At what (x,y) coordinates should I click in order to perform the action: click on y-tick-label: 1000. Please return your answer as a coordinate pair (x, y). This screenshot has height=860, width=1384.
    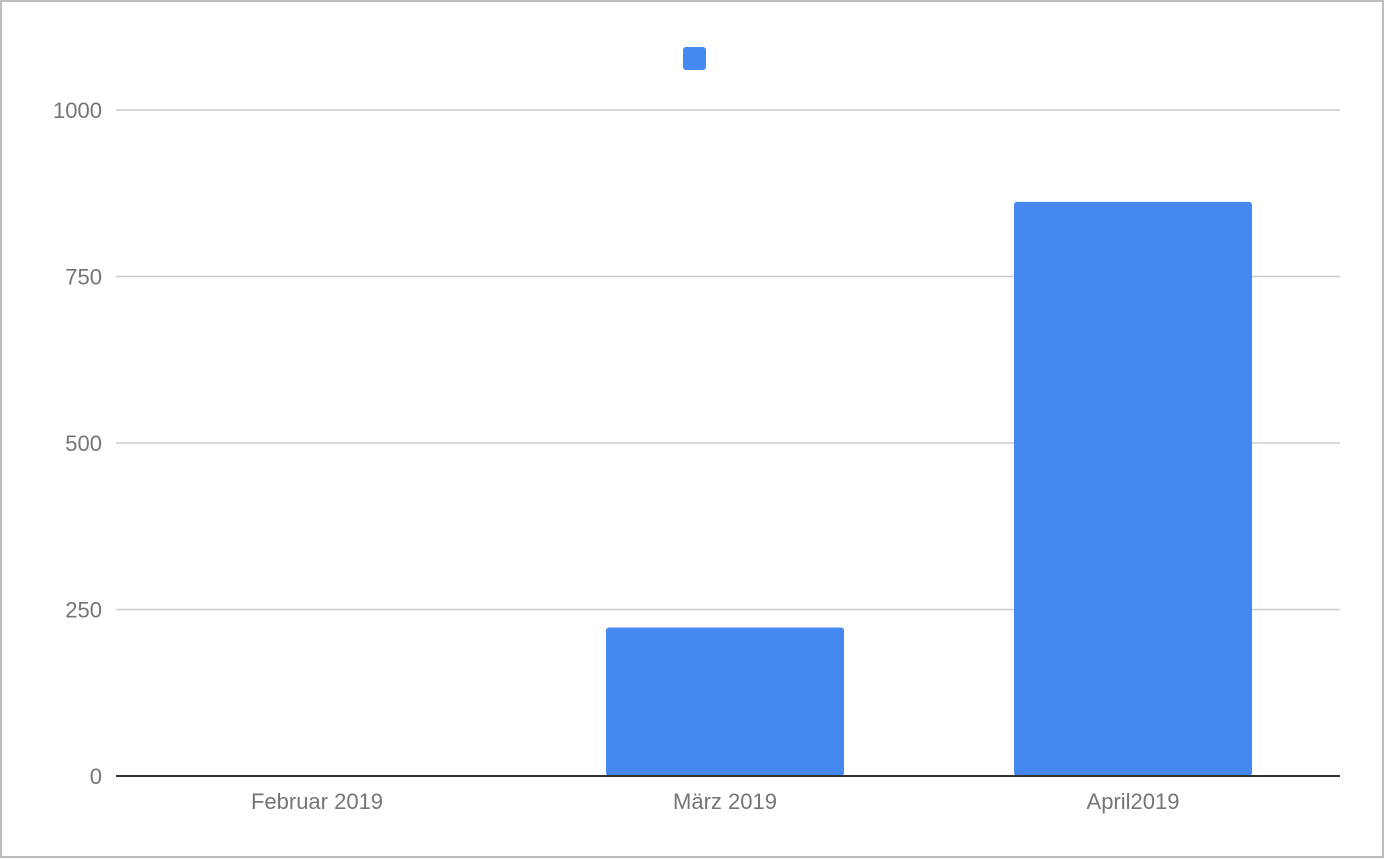
    Looking at the image, I should click on (77, 110).